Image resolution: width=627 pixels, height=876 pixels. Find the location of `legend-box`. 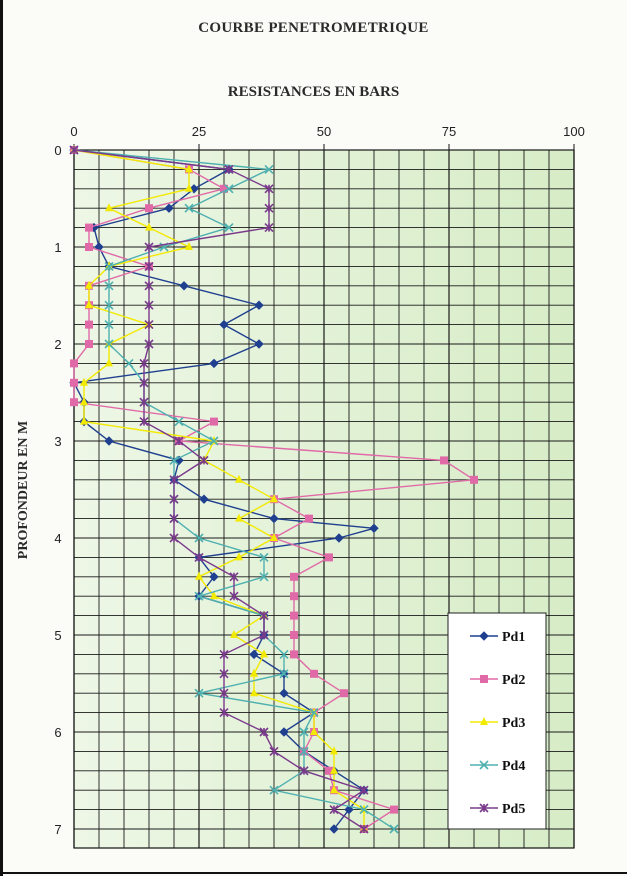

legend-box is located at coordinates (497, 721).